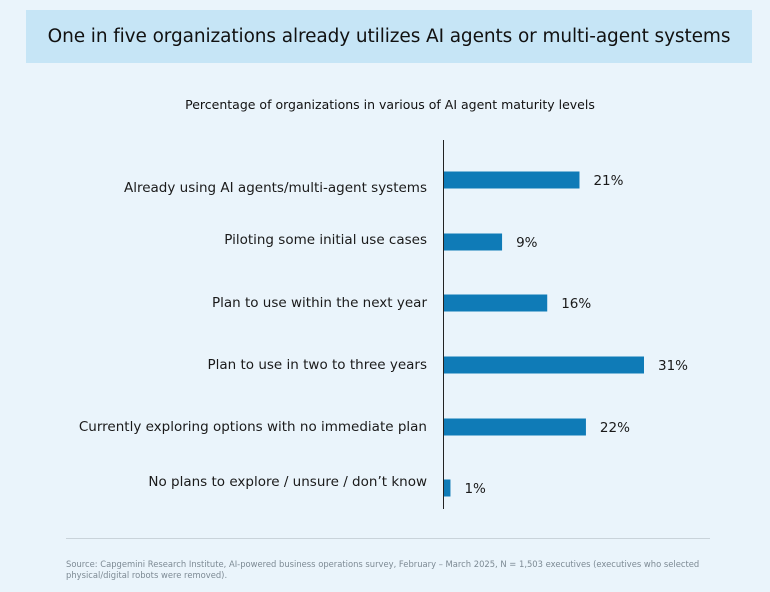  Describe the element at coordinates (388, 538) in the screenshot. I see `footer-divider` at that location.